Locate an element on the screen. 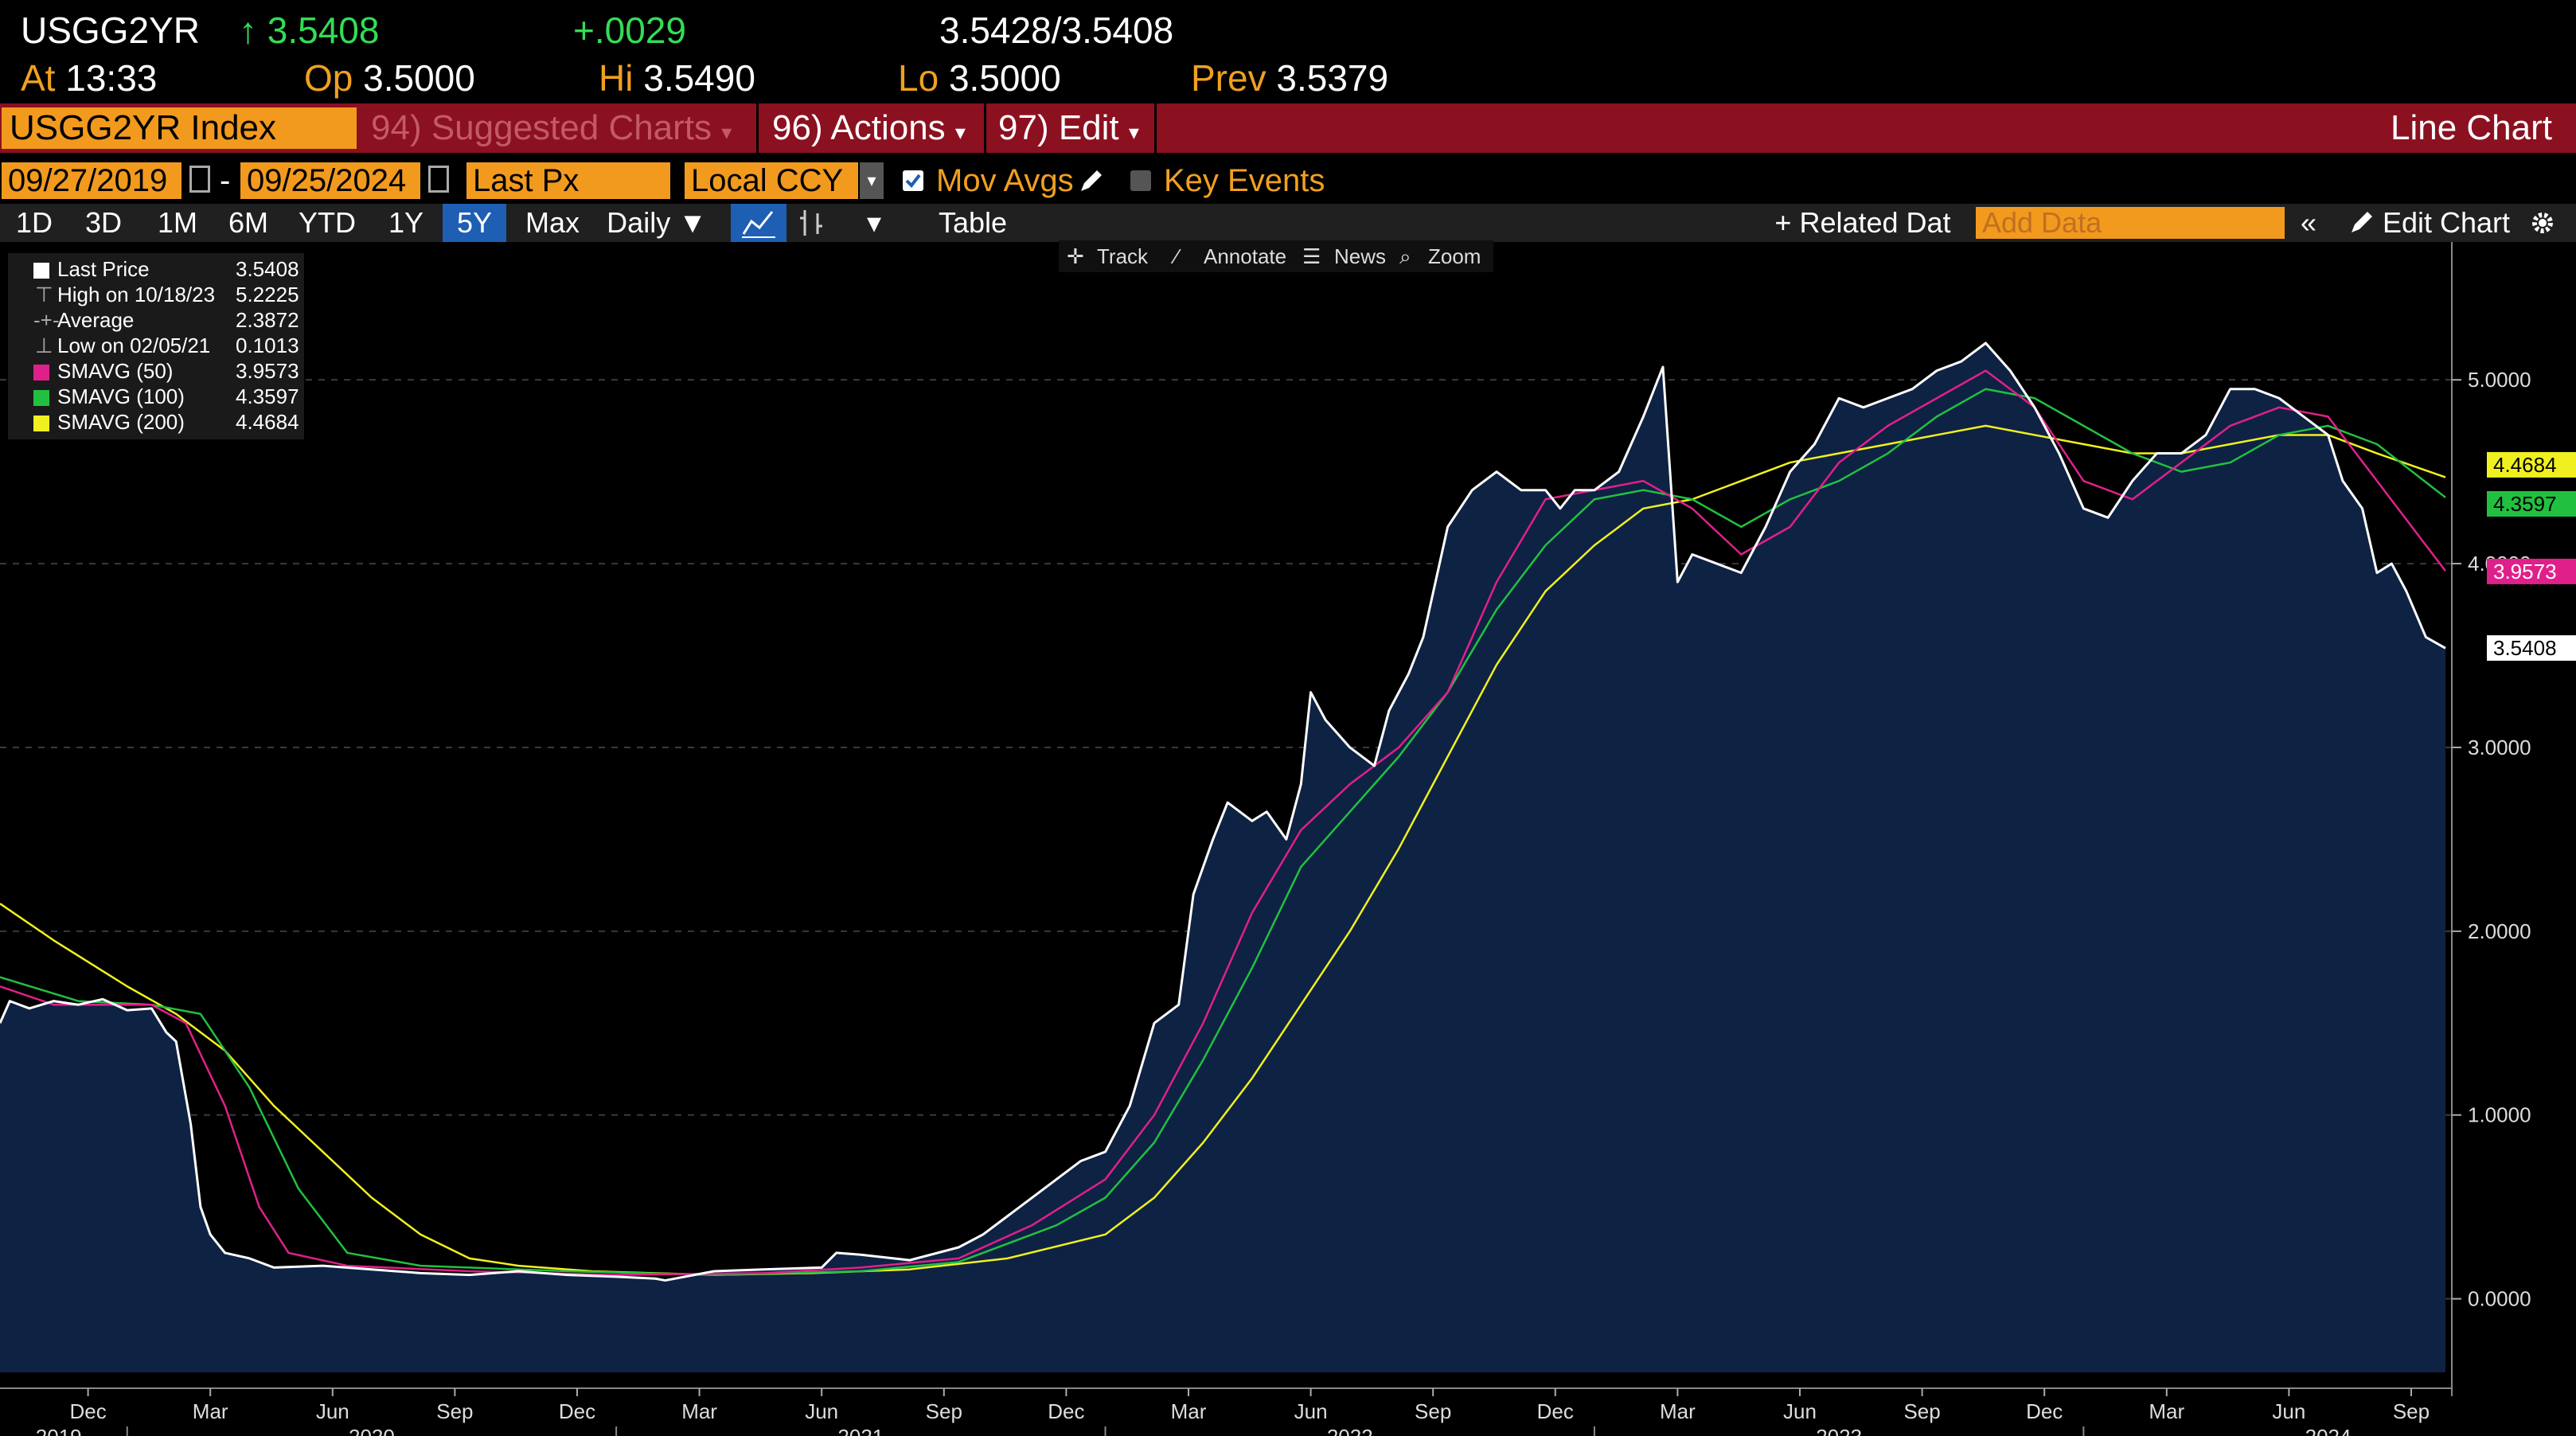 The width and height of the screenshot is (2576, 1436). period-button-6m: 6M is located at coordinates (248, 222).